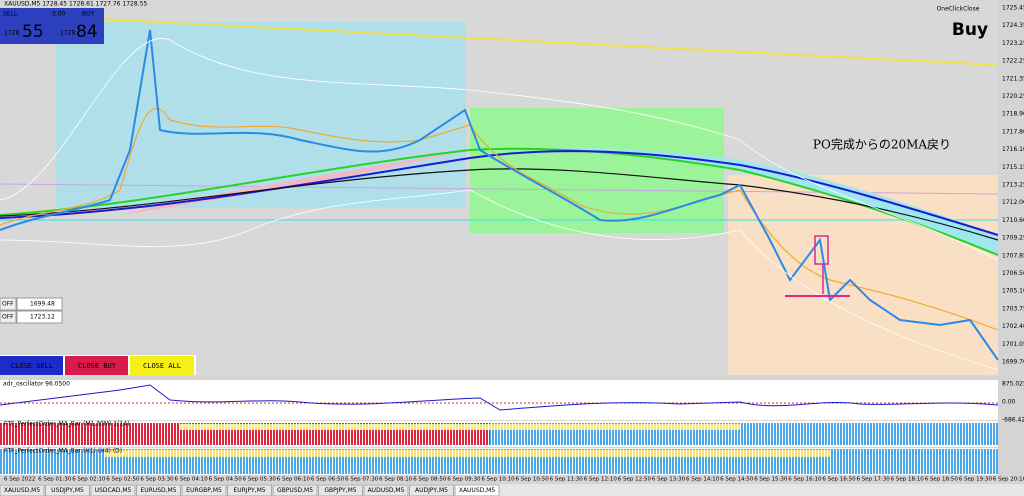  Describe the element at coordinates (192, 480) in the screenshot. I see `time-tick-label: 6 Sep 04:10` at that location.